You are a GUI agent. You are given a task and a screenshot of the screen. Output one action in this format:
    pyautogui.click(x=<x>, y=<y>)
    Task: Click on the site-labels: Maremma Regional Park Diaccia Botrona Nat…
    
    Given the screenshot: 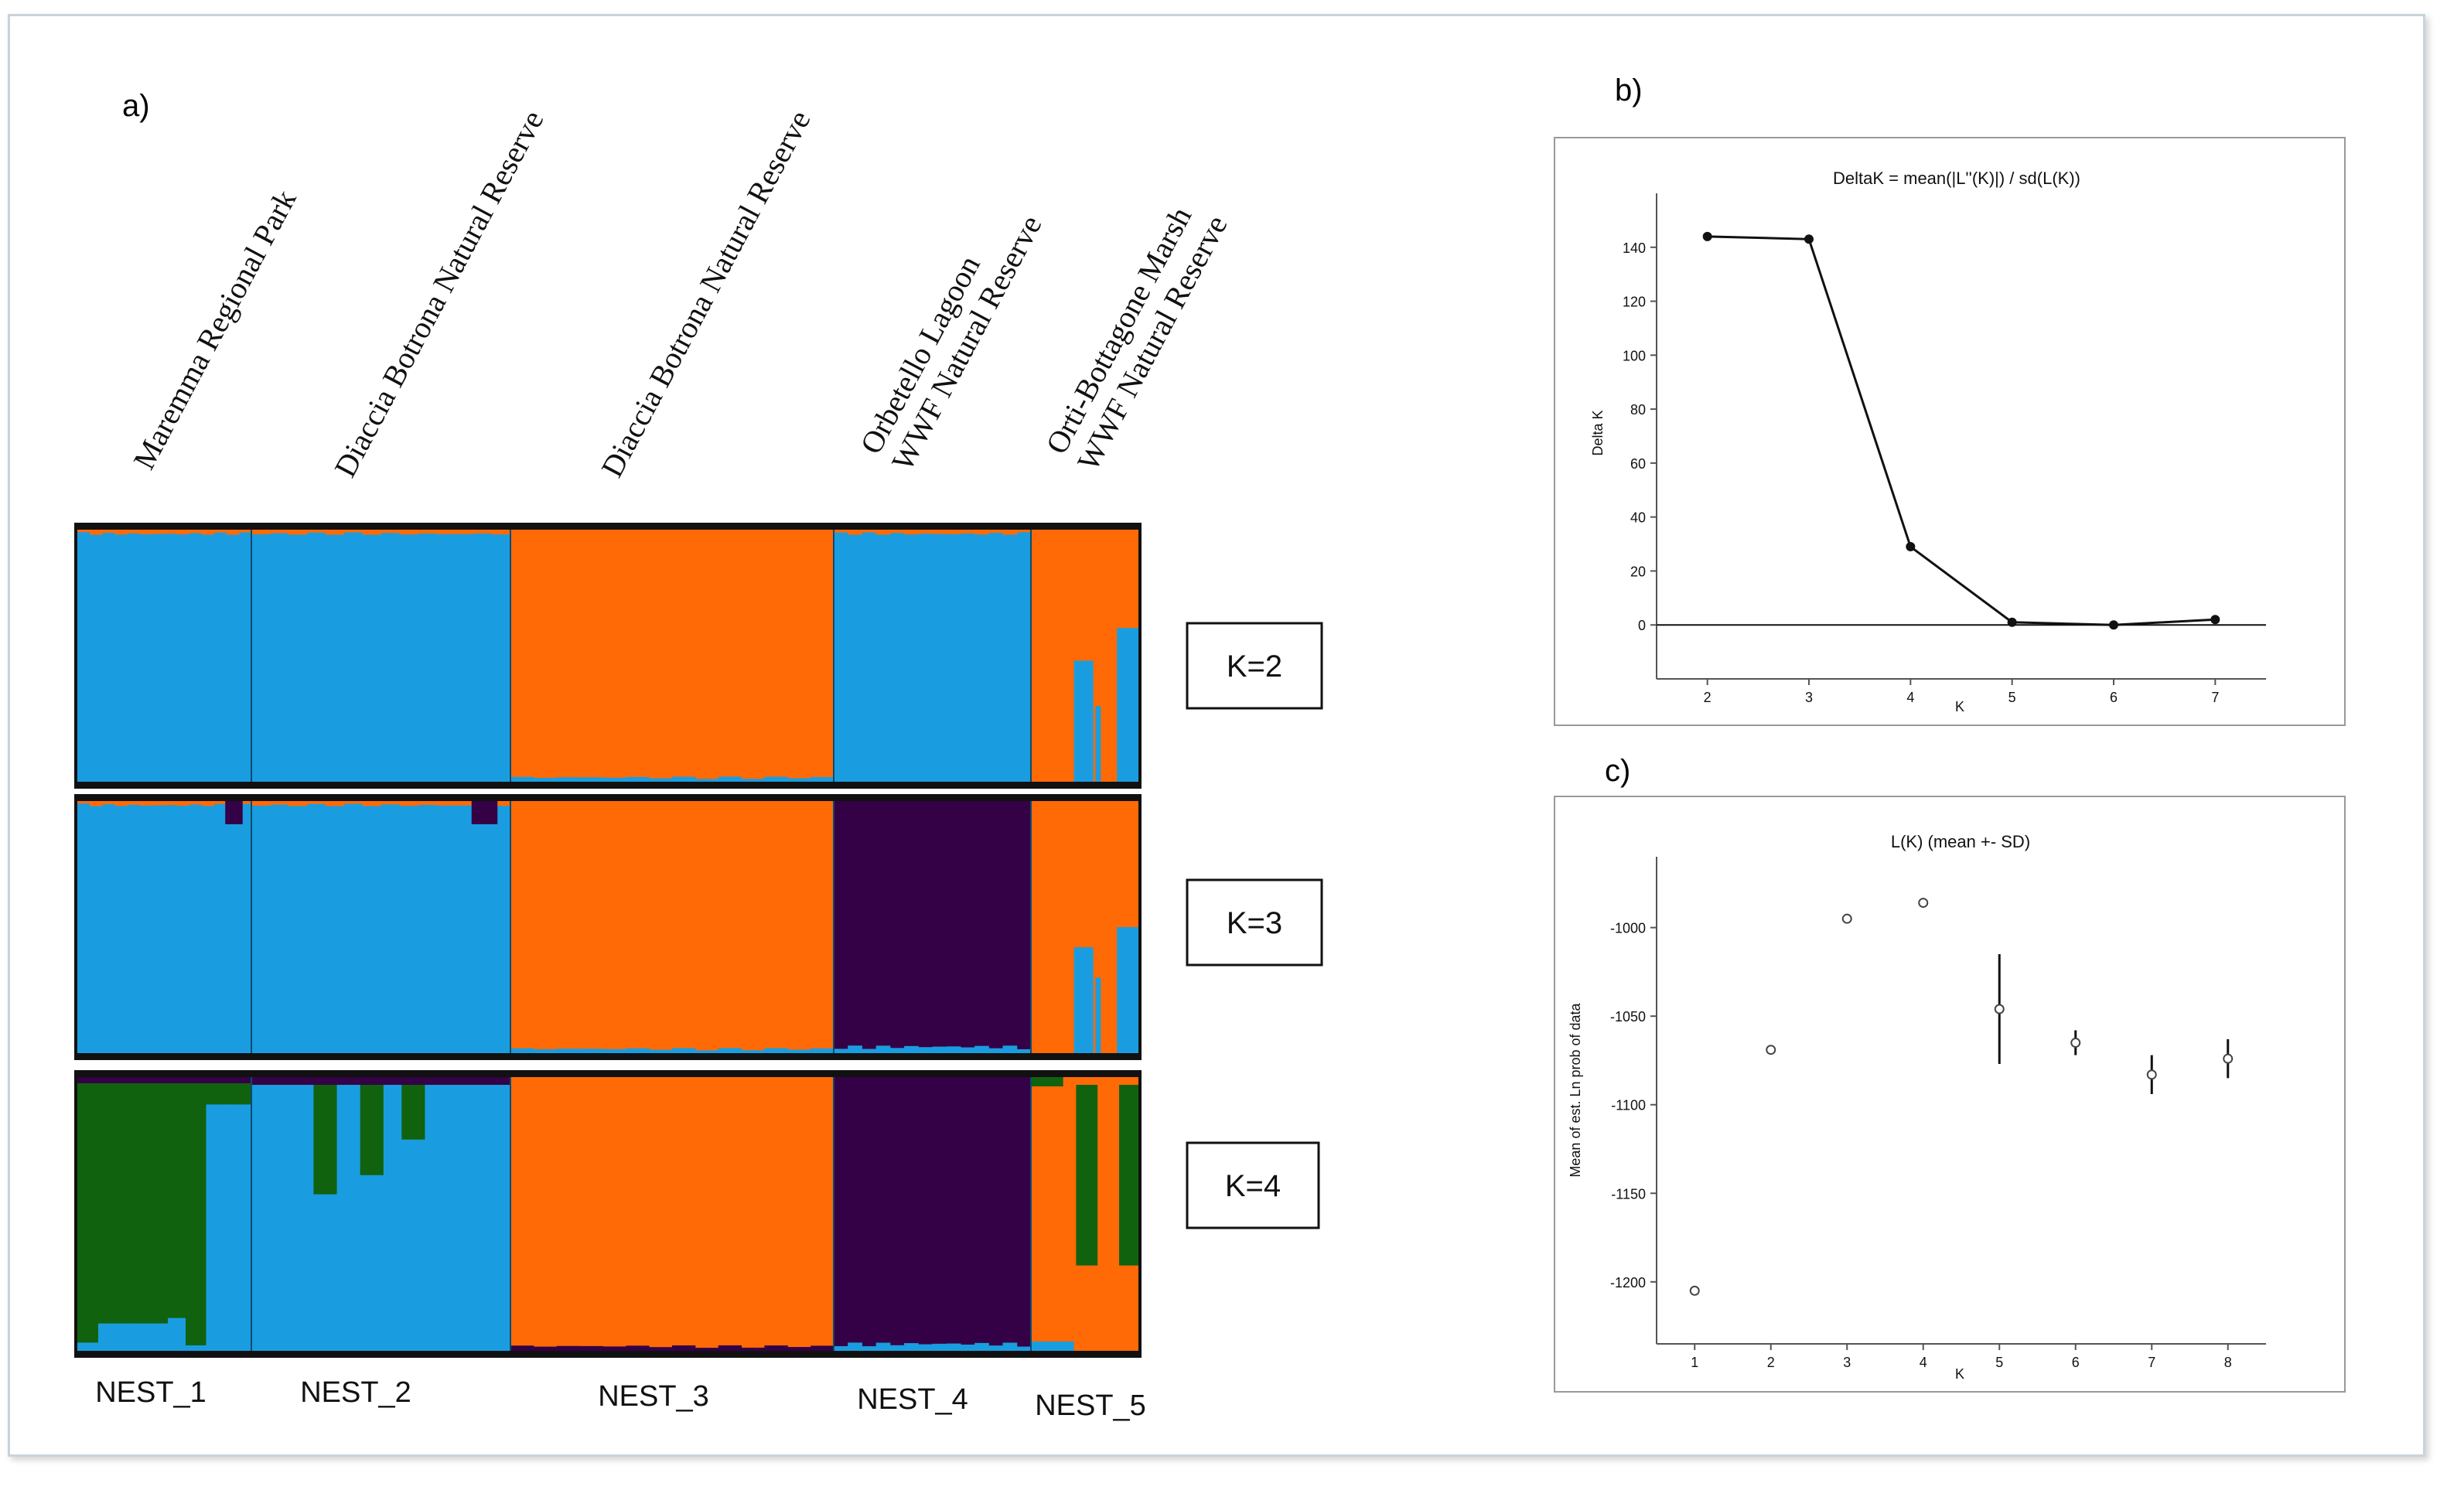 What is the action you would take?
    pyautogui.click(x=680, y=293)
    